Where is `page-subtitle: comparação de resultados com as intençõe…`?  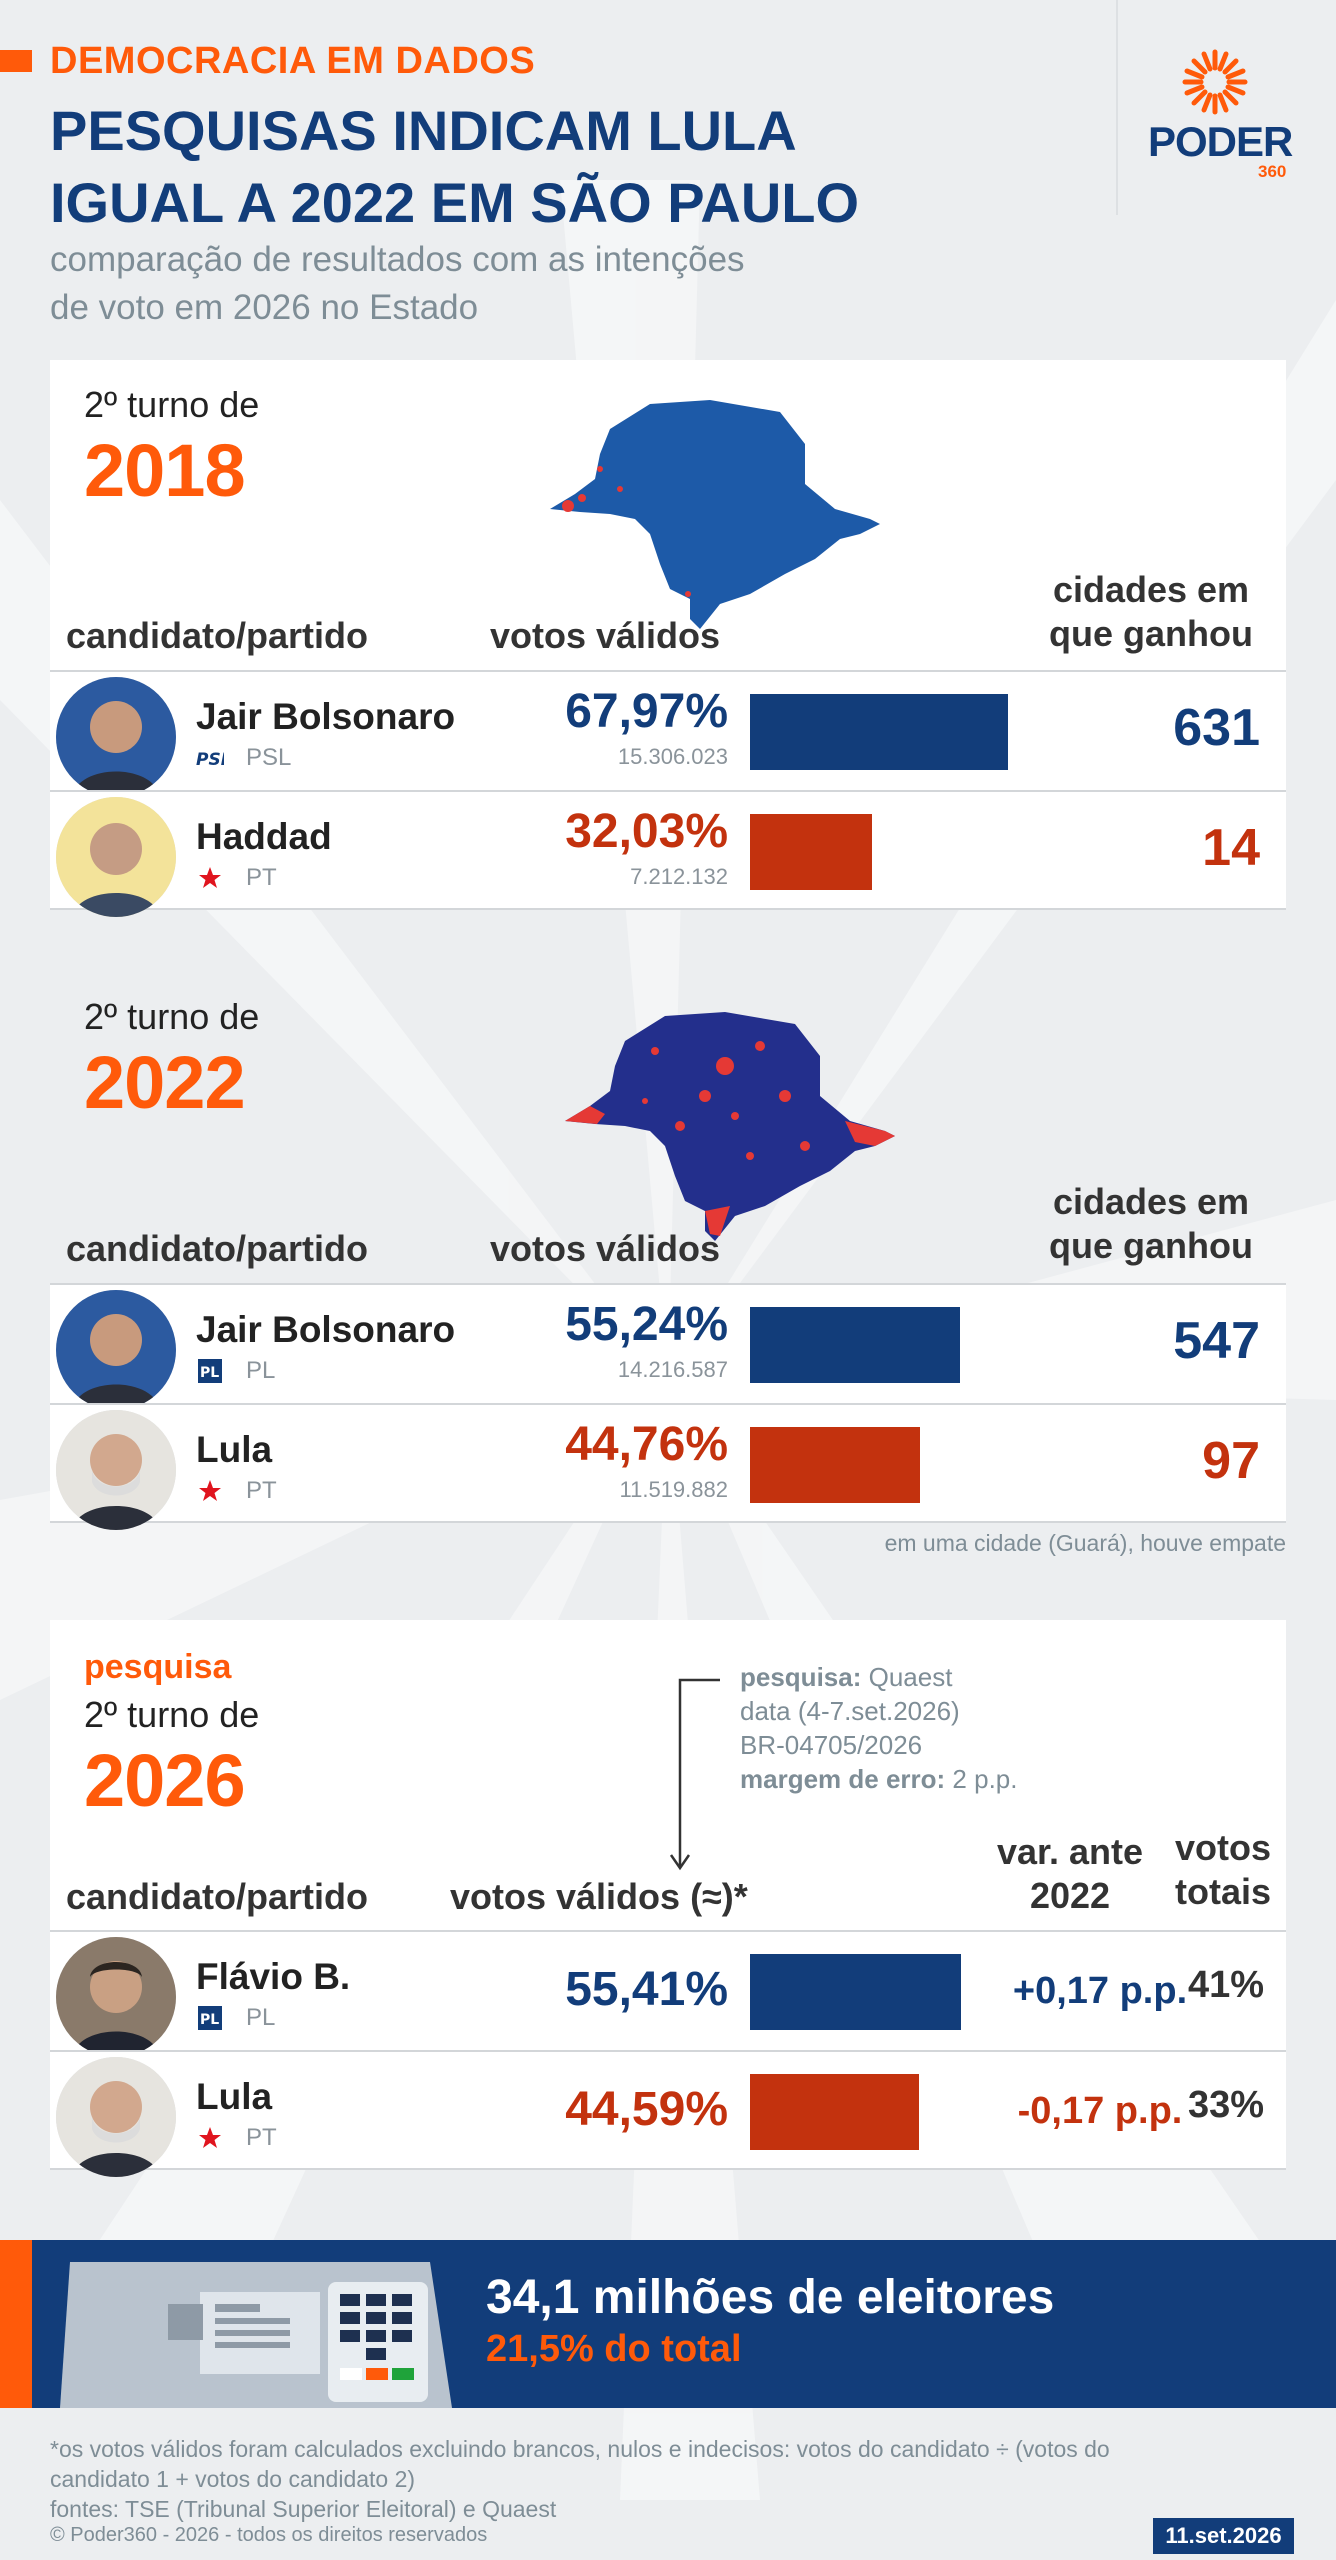
page-subtitle: comparação de resultados com as intençõe… is located at coordinates (550, 284).